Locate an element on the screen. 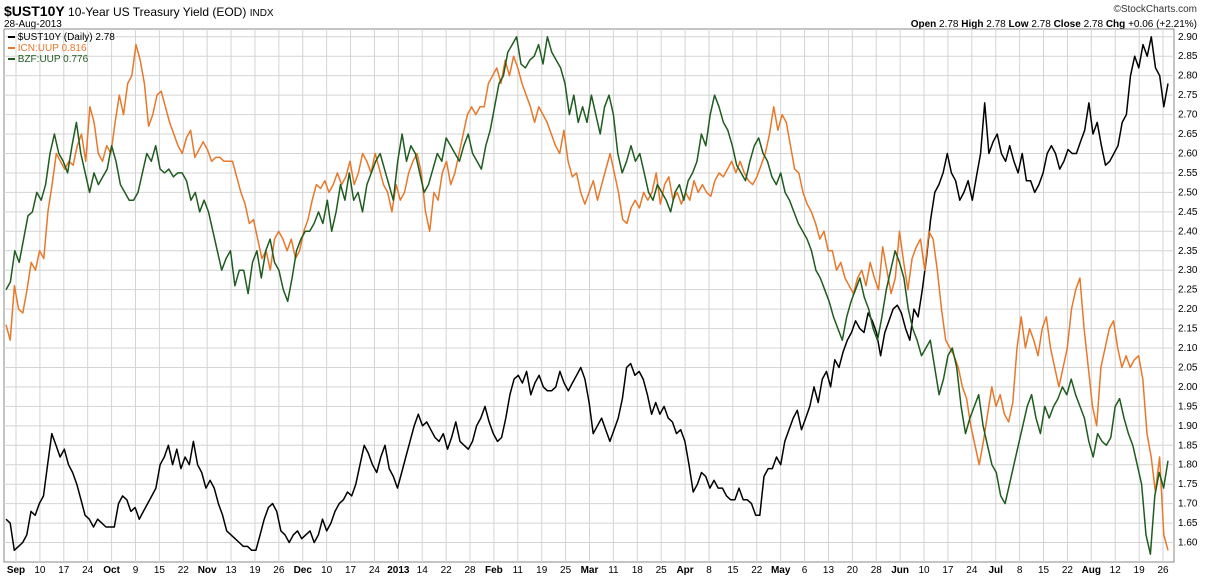  x-tick-label: 18 is located at coordinates (638, 570).